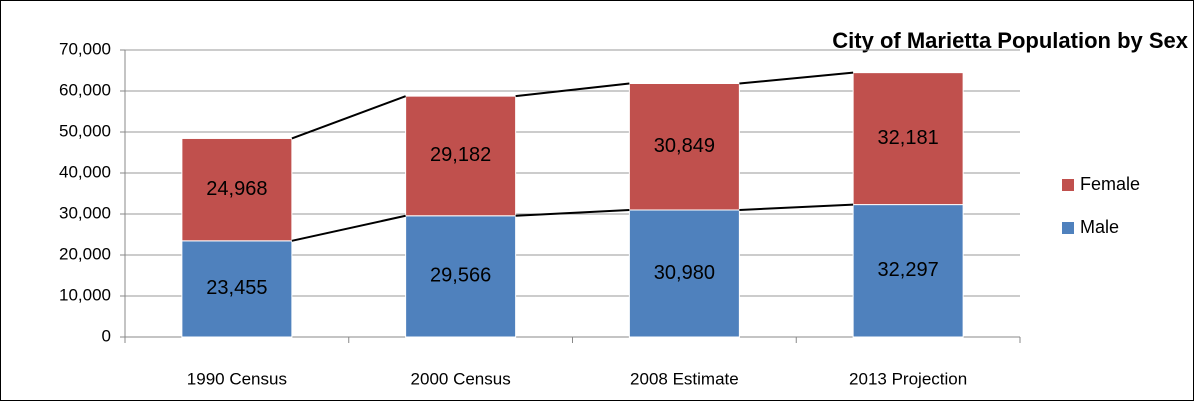 Image resolution: width=1194 pixels, height=401 pixels. What do you see at coordinates (908, 270) in the screenshot?
I see `value-label: 32,297` at bounding box center [908, 270].